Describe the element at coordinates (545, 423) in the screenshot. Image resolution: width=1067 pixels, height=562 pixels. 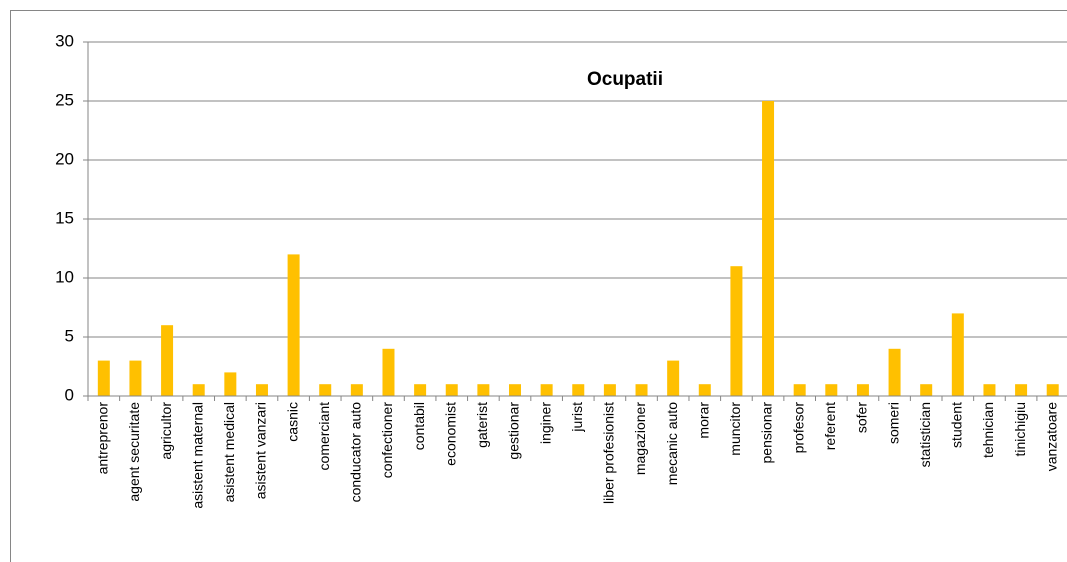
I see `x-tick-label: inginer` at that location.